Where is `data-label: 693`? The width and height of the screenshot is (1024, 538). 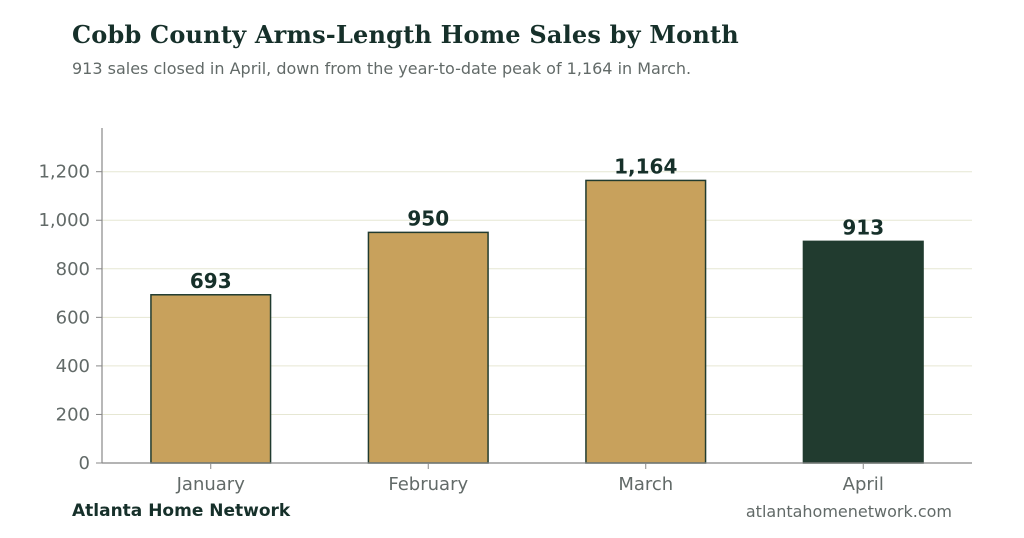 data-label: 693 is located at coordinates (211, 281).